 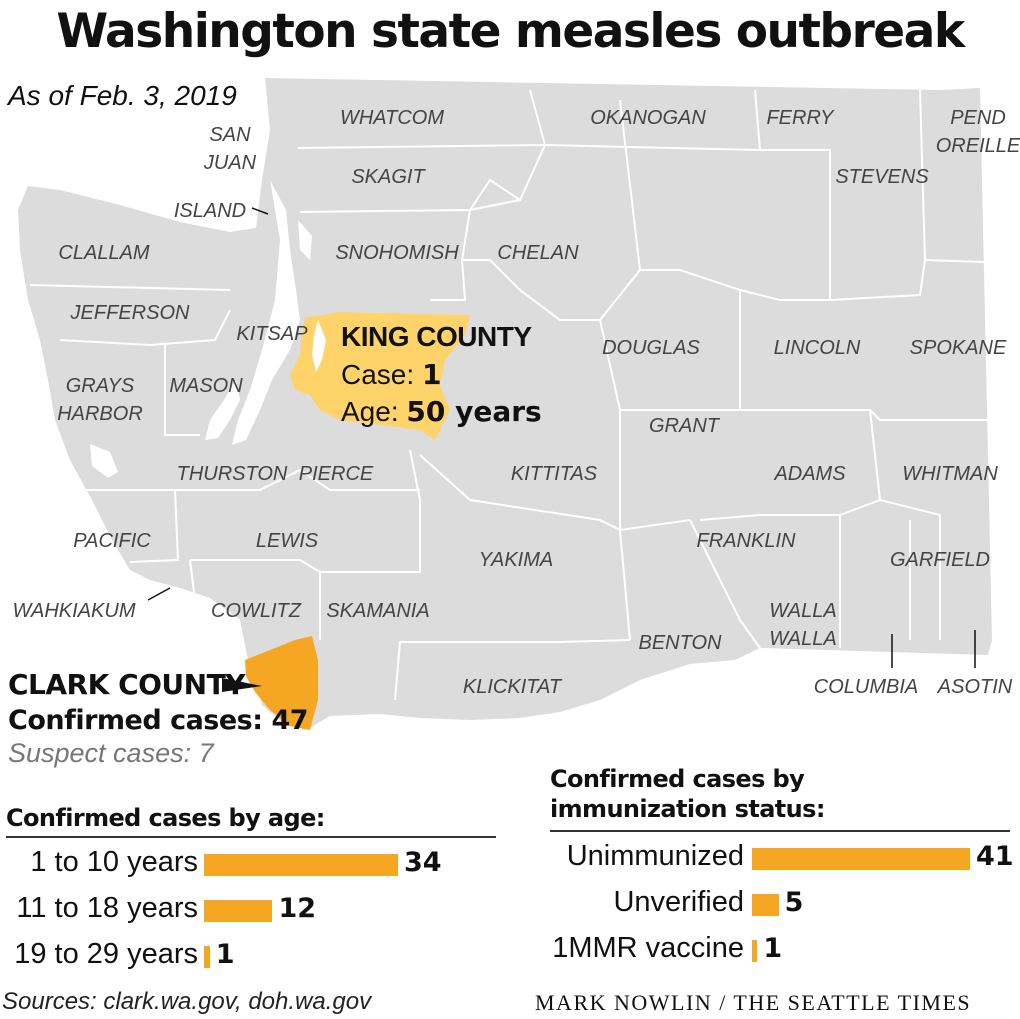 I want to click on county-label: KITTITAS, so click(x=554, y=474).